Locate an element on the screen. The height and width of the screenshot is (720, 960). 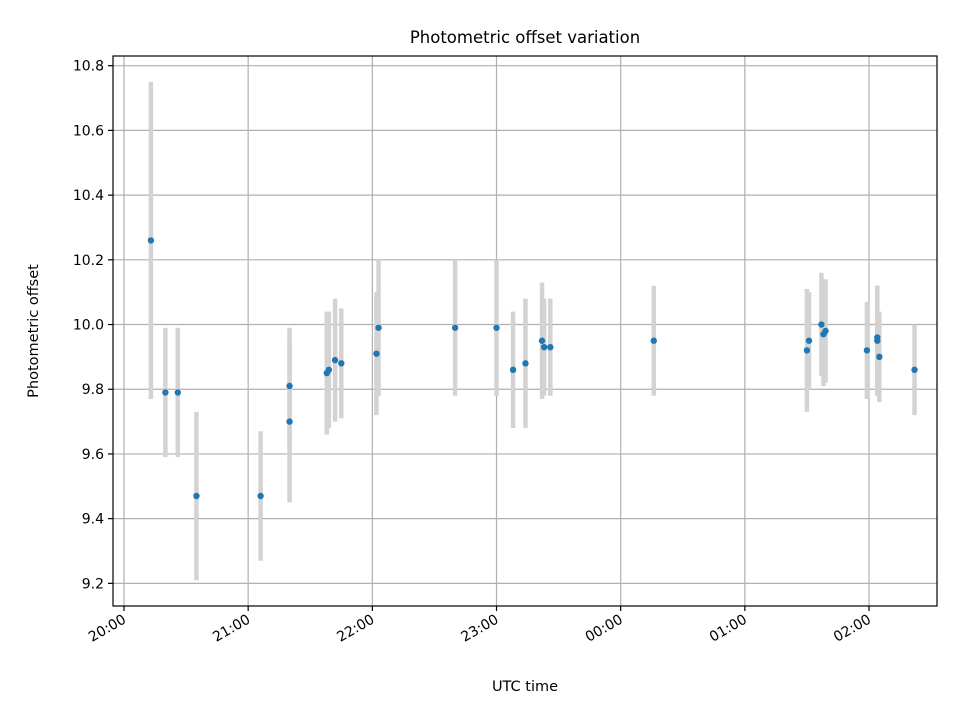
y-tick-label: 9.2 is located at coordinates (93, 584).